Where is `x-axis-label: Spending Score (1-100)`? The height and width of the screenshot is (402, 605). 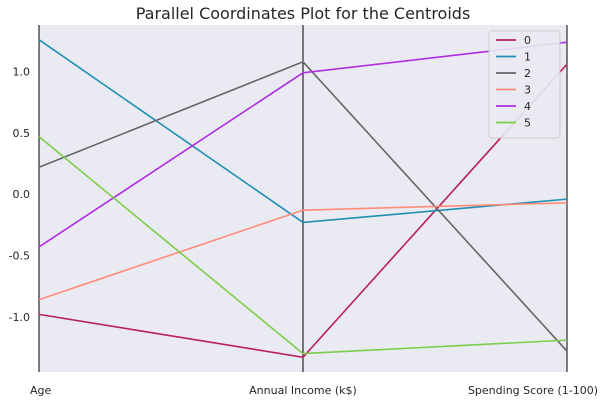 x-axis-label: Spending Score (1-100) is located at coordinates (533, 390).